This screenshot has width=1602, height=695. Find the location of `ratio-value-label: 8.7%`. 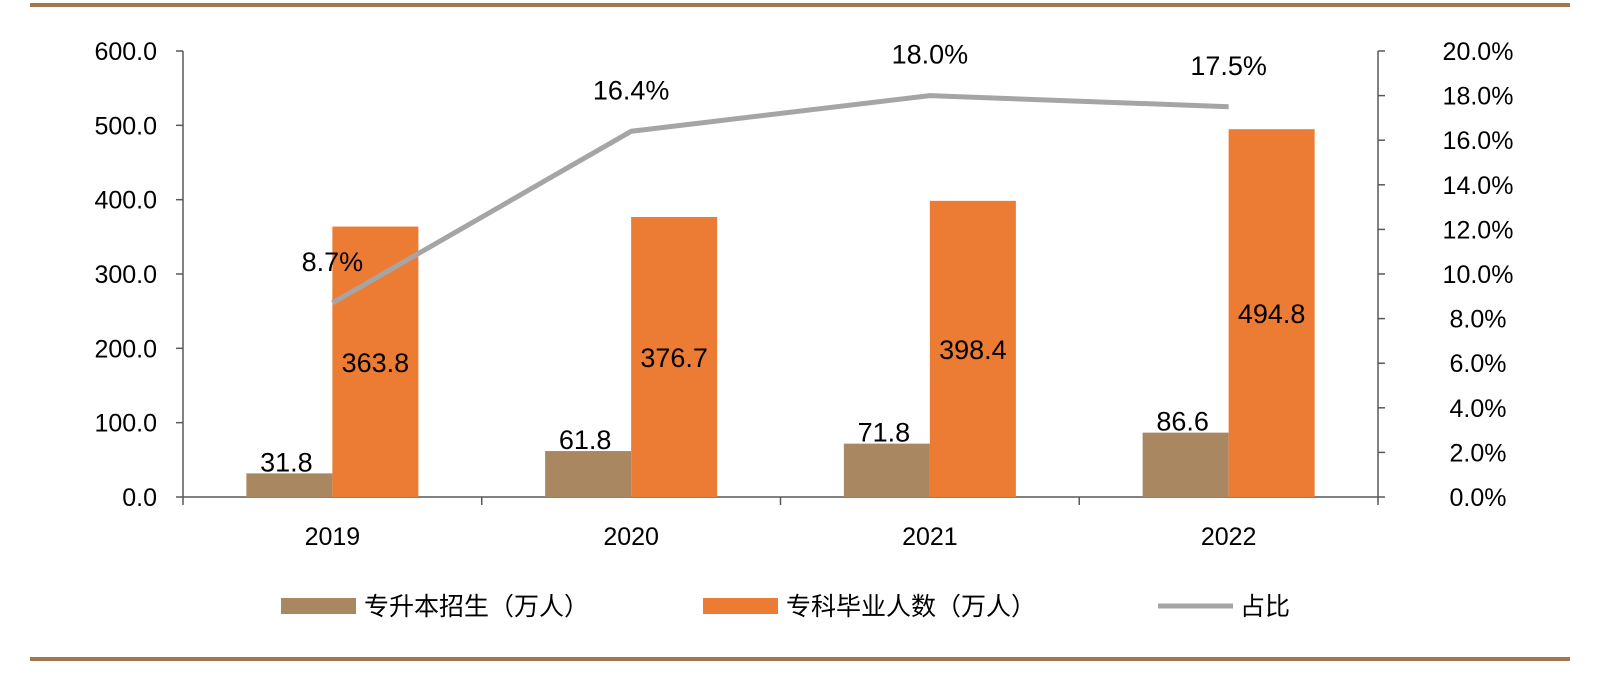

ratio-value-label: 8.7% is located at coordinates (333, 262).